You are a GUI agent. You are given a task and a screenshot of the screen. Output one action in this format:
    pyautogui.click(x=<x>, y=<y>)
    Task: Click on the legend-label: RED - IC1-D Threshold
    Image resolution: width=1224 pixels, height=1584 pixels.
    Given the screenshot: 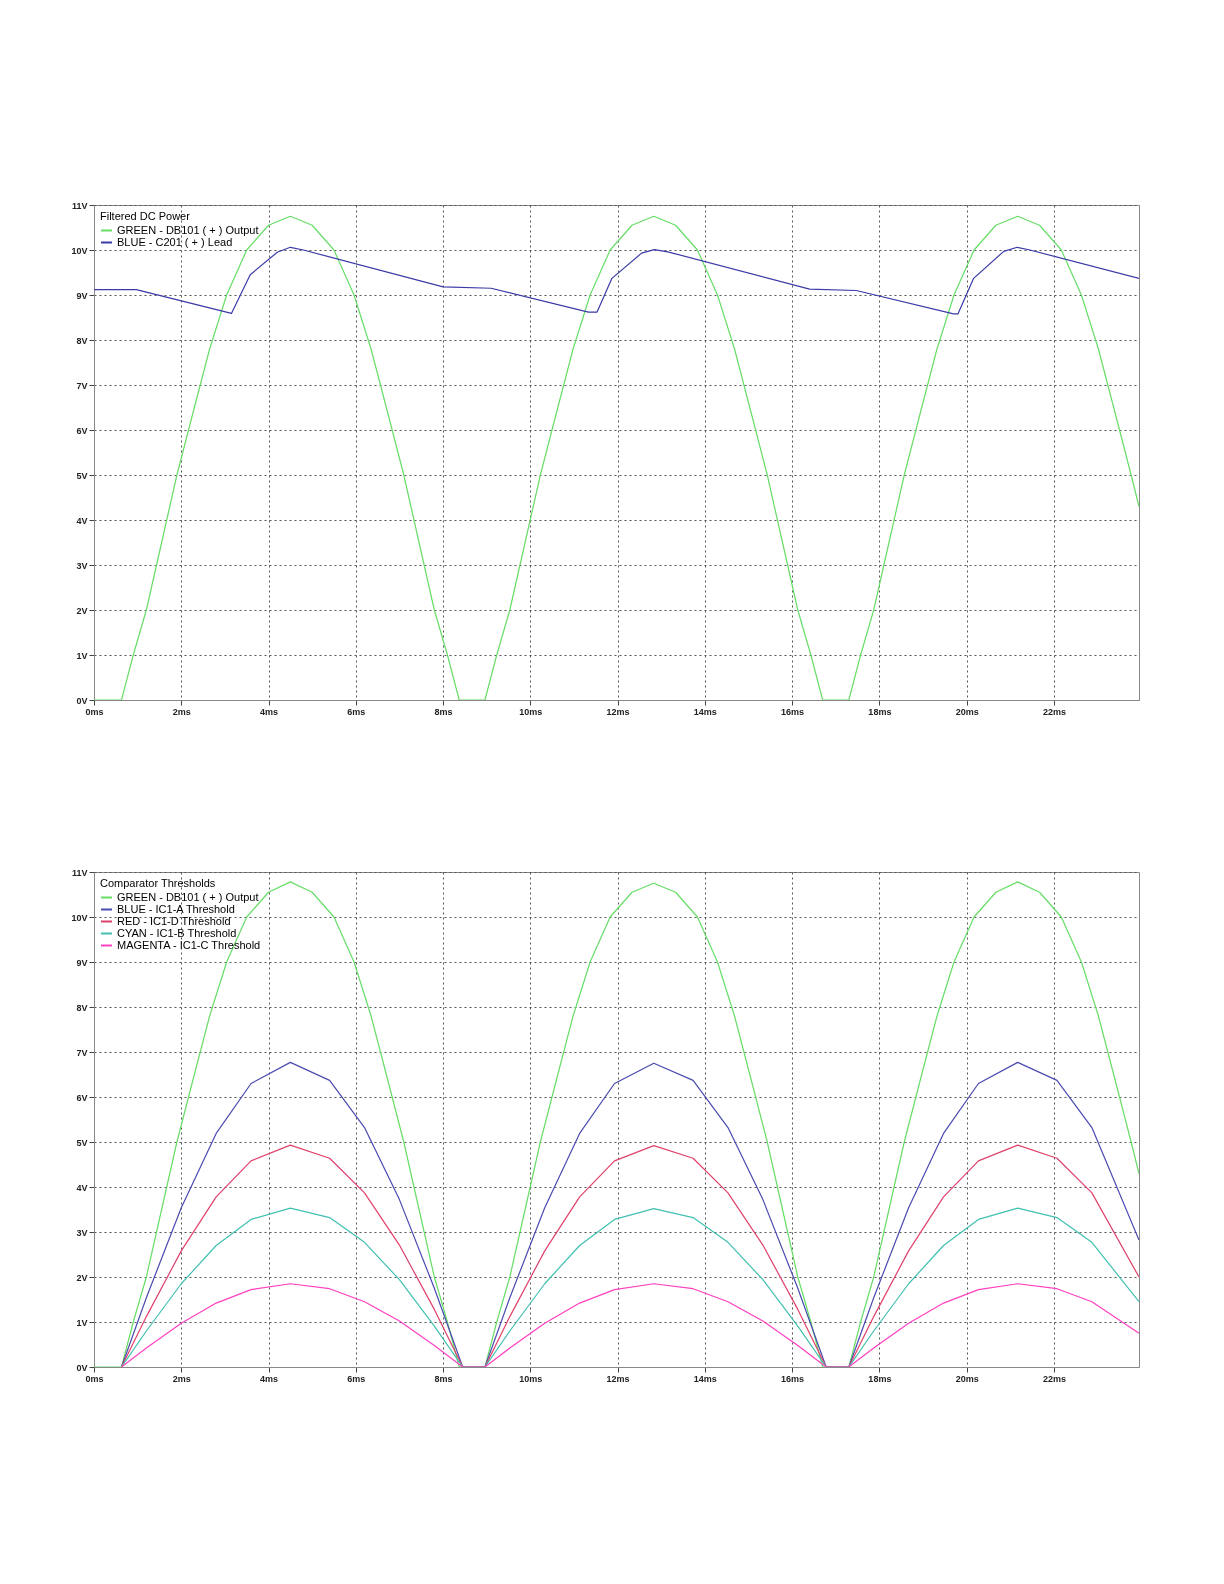 What is the action you would take?
    pyautogui.click(x=174, y=920)
    